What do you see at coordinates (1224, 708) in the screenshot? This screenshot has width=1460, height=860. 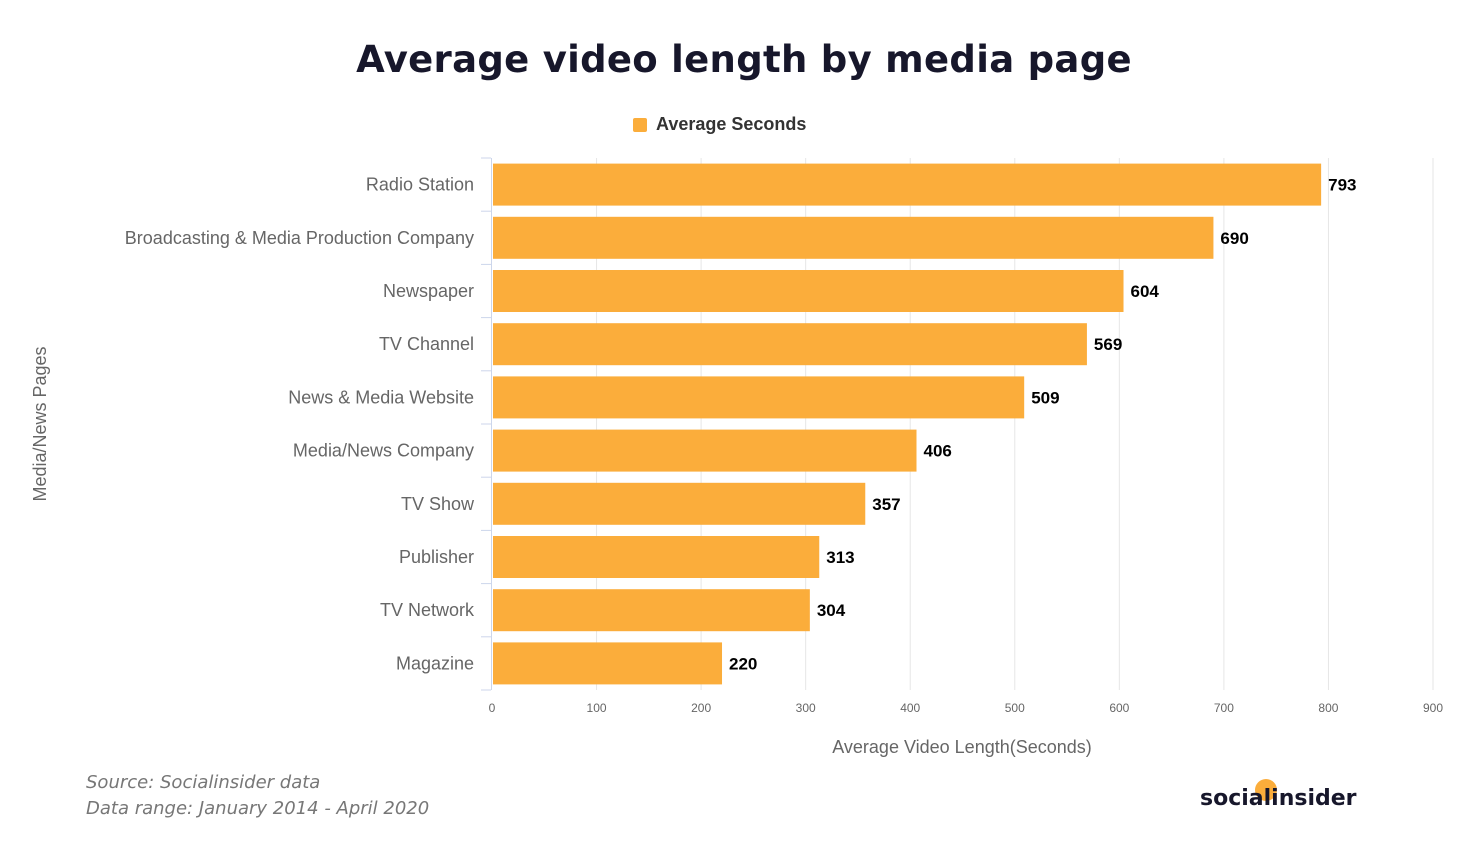 I see `x-tick-label: 700` at bounding box center [1224, 708].